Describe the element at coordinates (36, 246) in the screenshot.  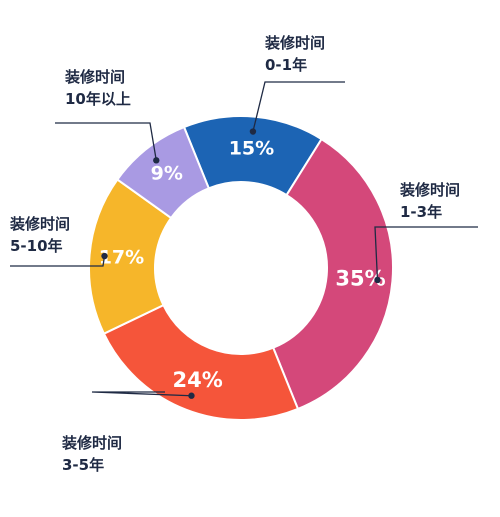
I see `callout-label-line2-3: 5-10年` at that location.